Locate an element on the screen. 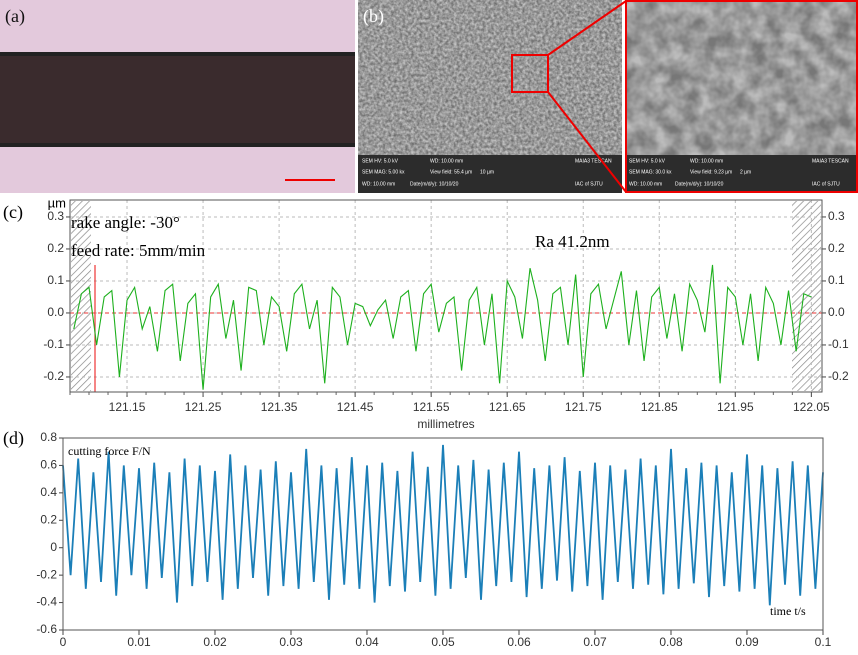 This screenshot has width=858, height=655. y-tick-label: 0.6 is located at coordinates (48, 465).